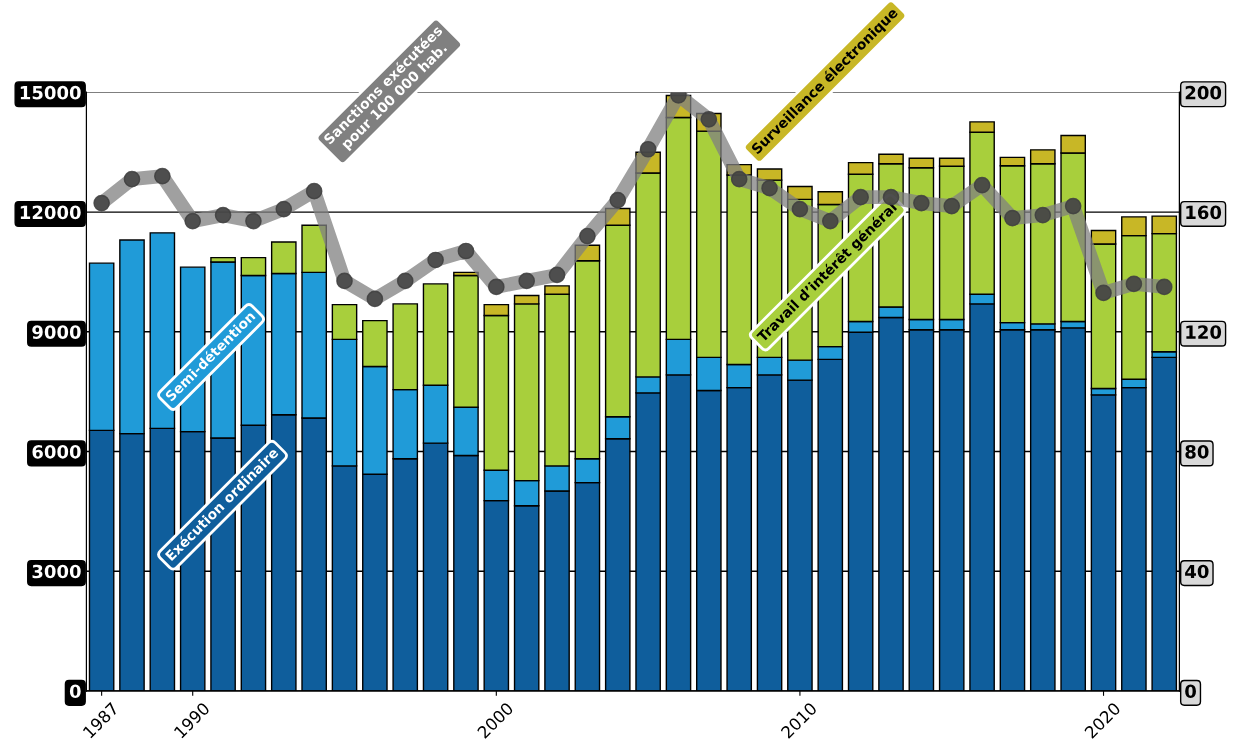 Image resolution: width=1235 pixels, height=739 pixels. Describe the element at coordinates (50, 92) in the screenshot. I see `y-tick-label: 15000` at that location.